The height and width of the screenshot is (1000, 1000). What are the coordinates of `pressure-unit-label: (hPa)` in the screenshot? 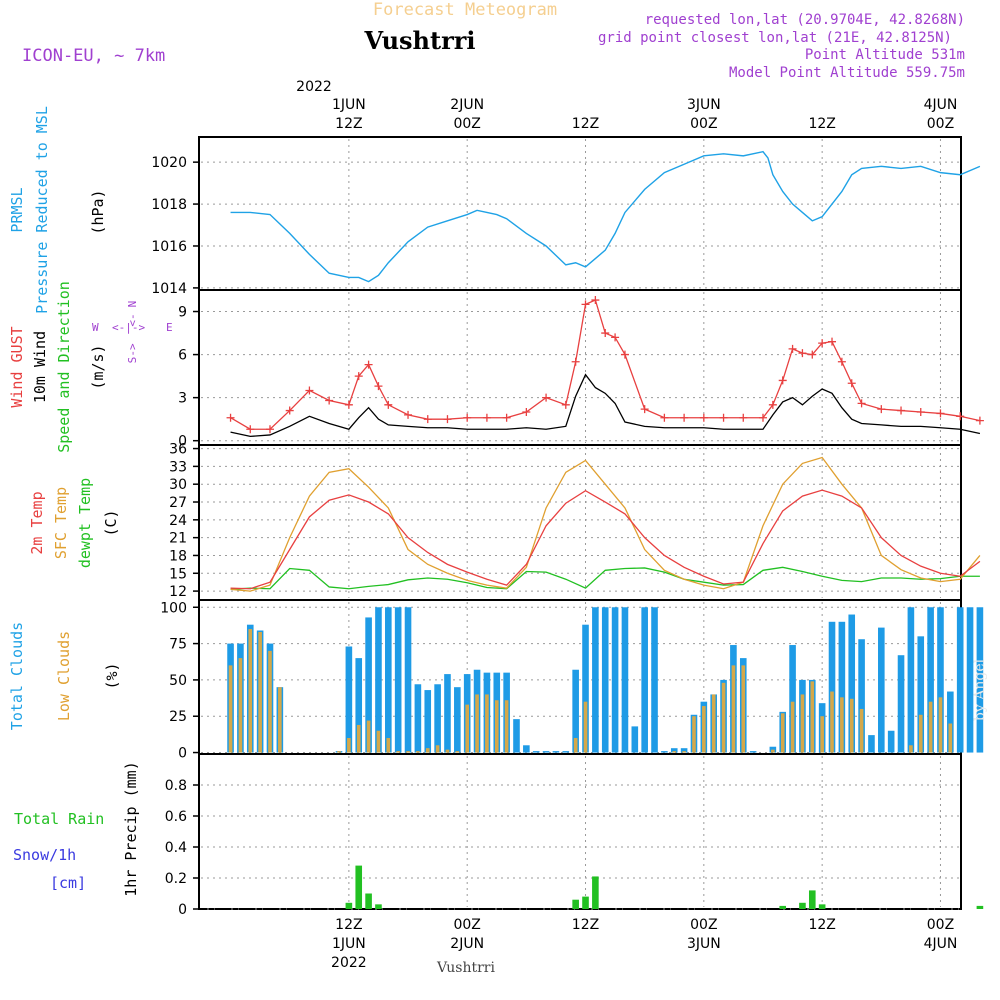 It's located at (98, 211).